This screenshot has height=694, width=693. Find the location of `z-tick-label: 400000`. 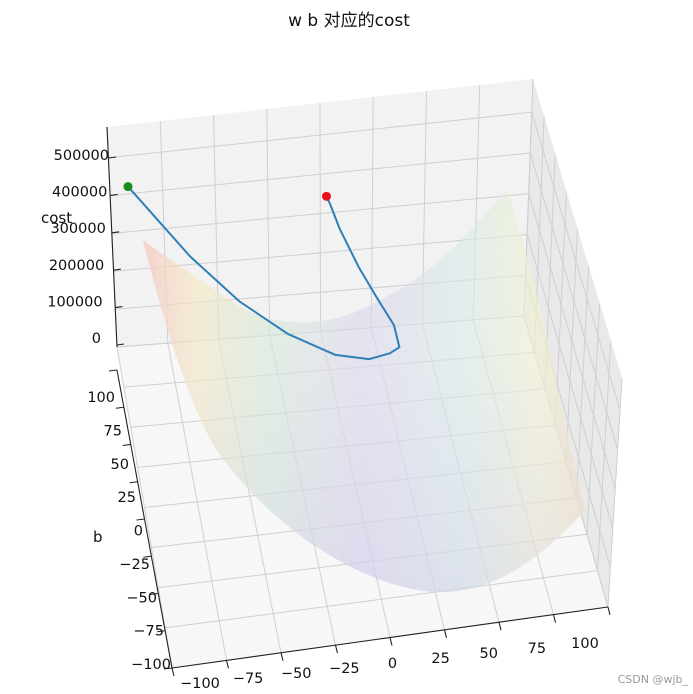

z-tick-label: 400000 is located at coordinates (79, 193).